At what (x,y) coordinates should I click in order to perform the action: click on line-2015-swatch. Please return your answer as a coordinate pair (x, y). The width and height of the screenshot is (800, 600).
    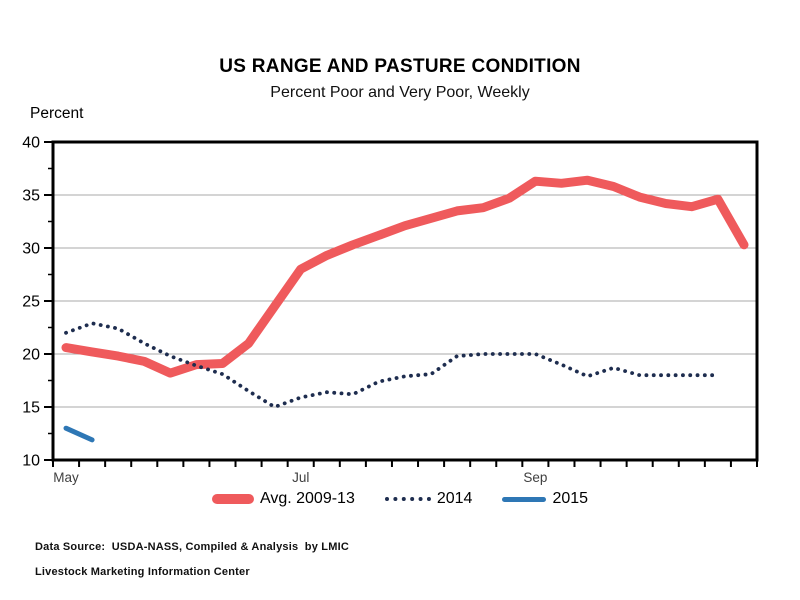
    Looking at the image, I should click on (524, 499).